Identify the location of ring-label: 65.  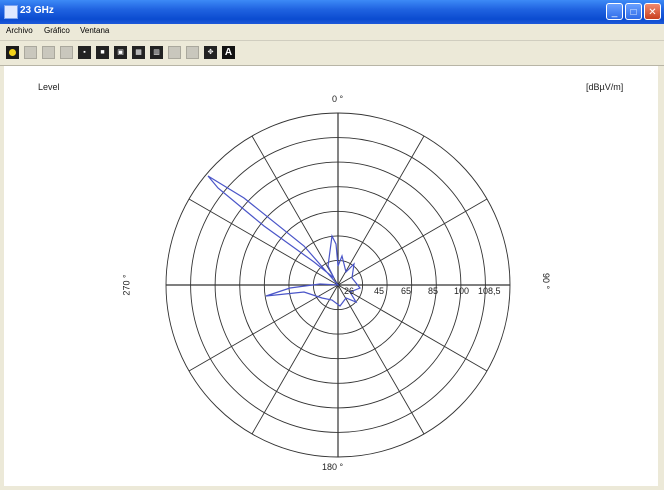
(406, 291).